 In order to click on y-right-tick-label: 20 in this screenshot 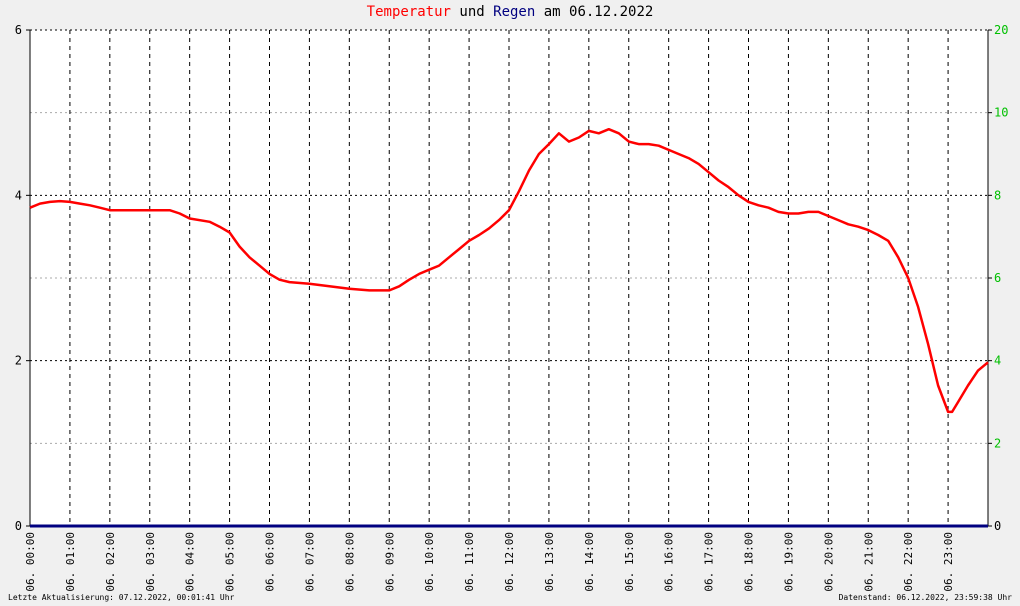, I will do `click(1001, 30)`.